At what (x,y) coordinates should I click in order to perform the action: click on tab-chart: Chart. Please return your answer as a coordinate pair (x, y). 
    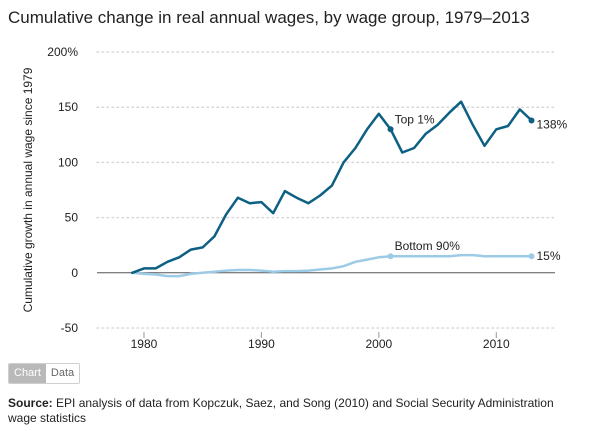
    Looking at the image, I should click on (27, 373).